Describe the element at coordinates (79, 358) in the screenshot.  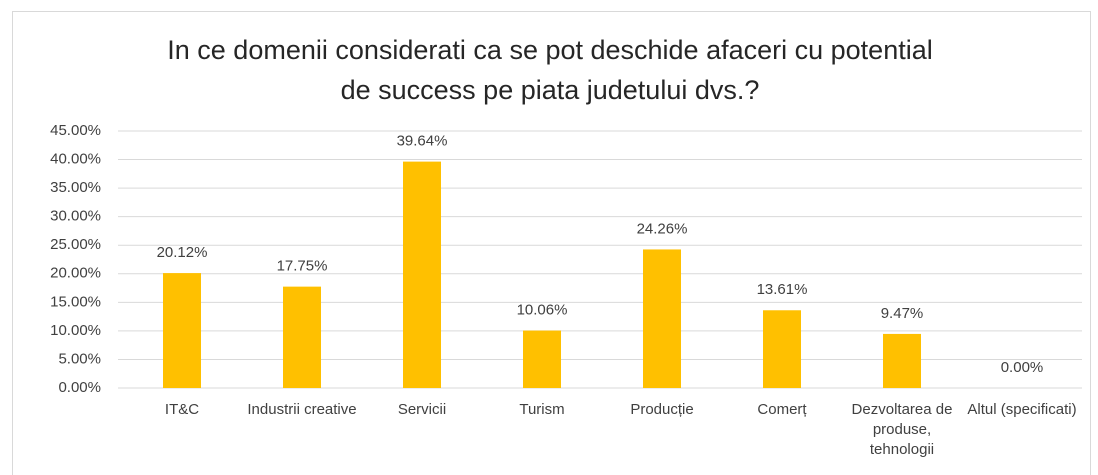
I see `y-tick-label: 5.00%` at that location.